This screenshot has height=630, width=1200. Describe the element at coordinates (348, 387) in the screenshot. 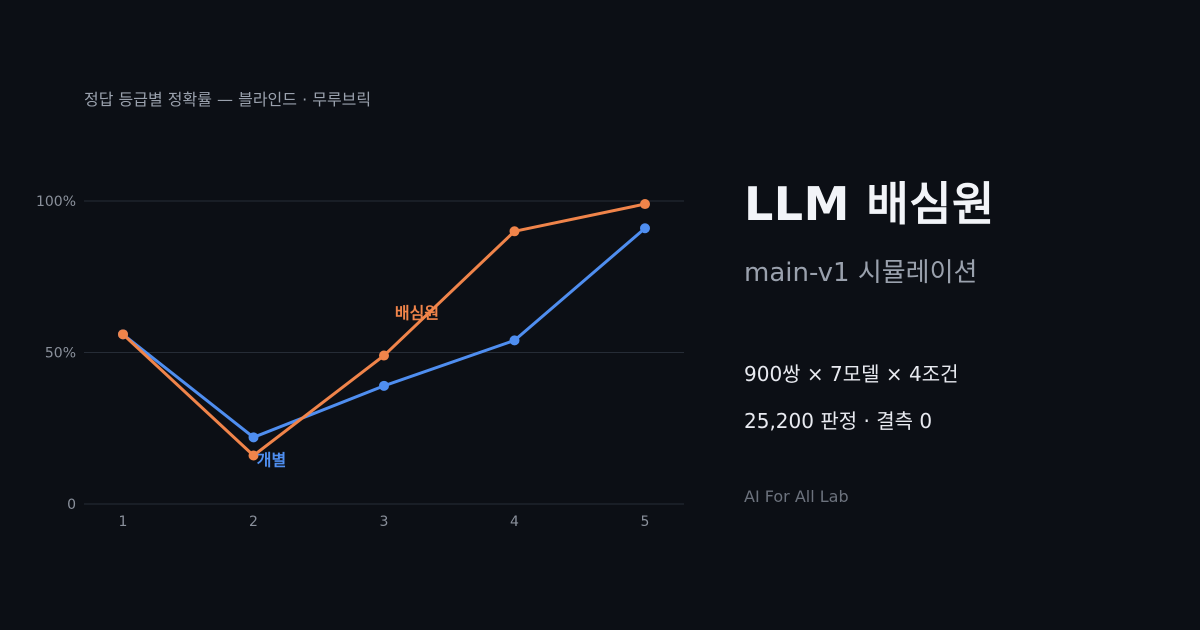

I see `series-labels: 개별 배심원` at that location.